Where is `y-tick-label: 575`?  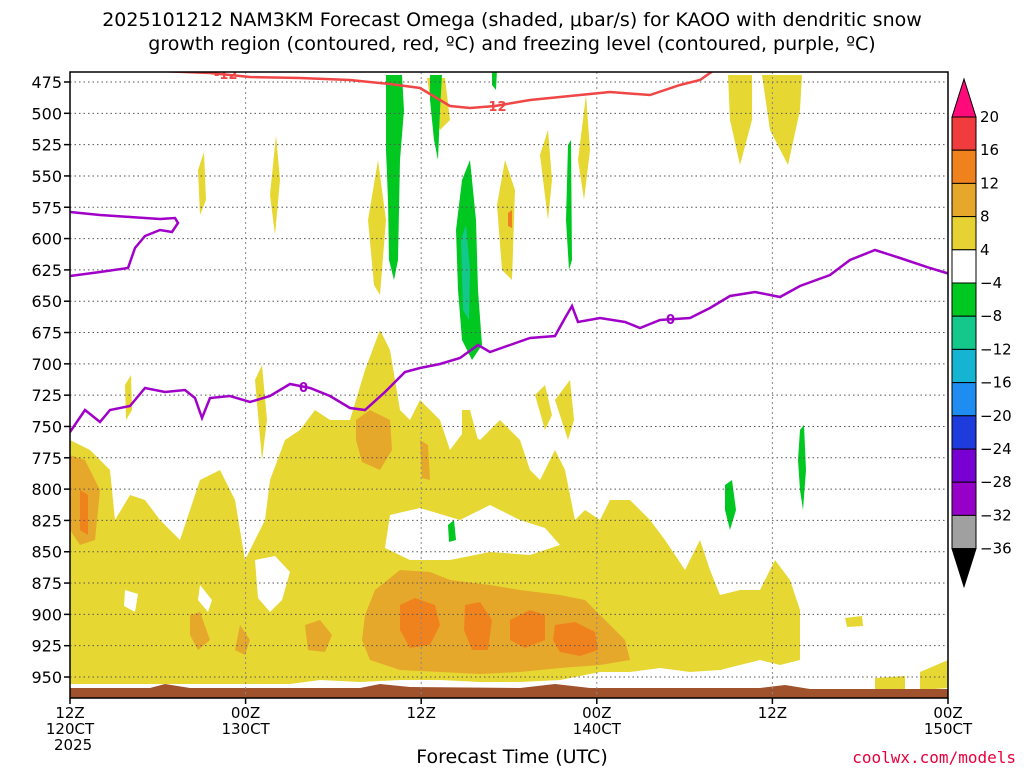 y-tick-label: 575 is located at coordinates (46, 207).